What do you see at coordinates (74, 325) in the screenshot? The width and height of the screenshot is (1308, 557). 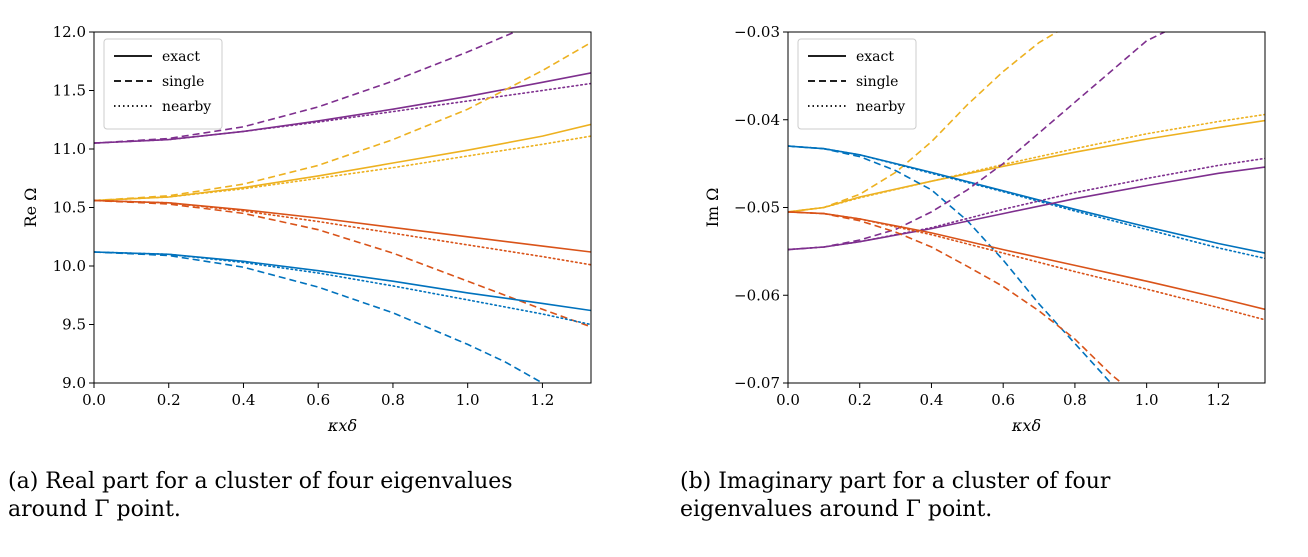 I see `real-ytick-label: 9.5` at bounding box center [74, 325].